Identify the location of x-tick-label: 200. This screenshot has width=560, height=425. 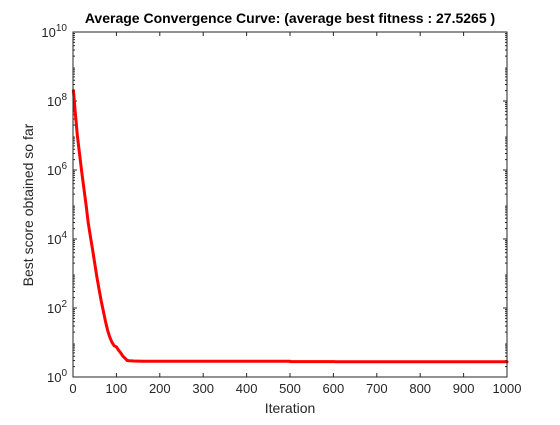
(160, 388).